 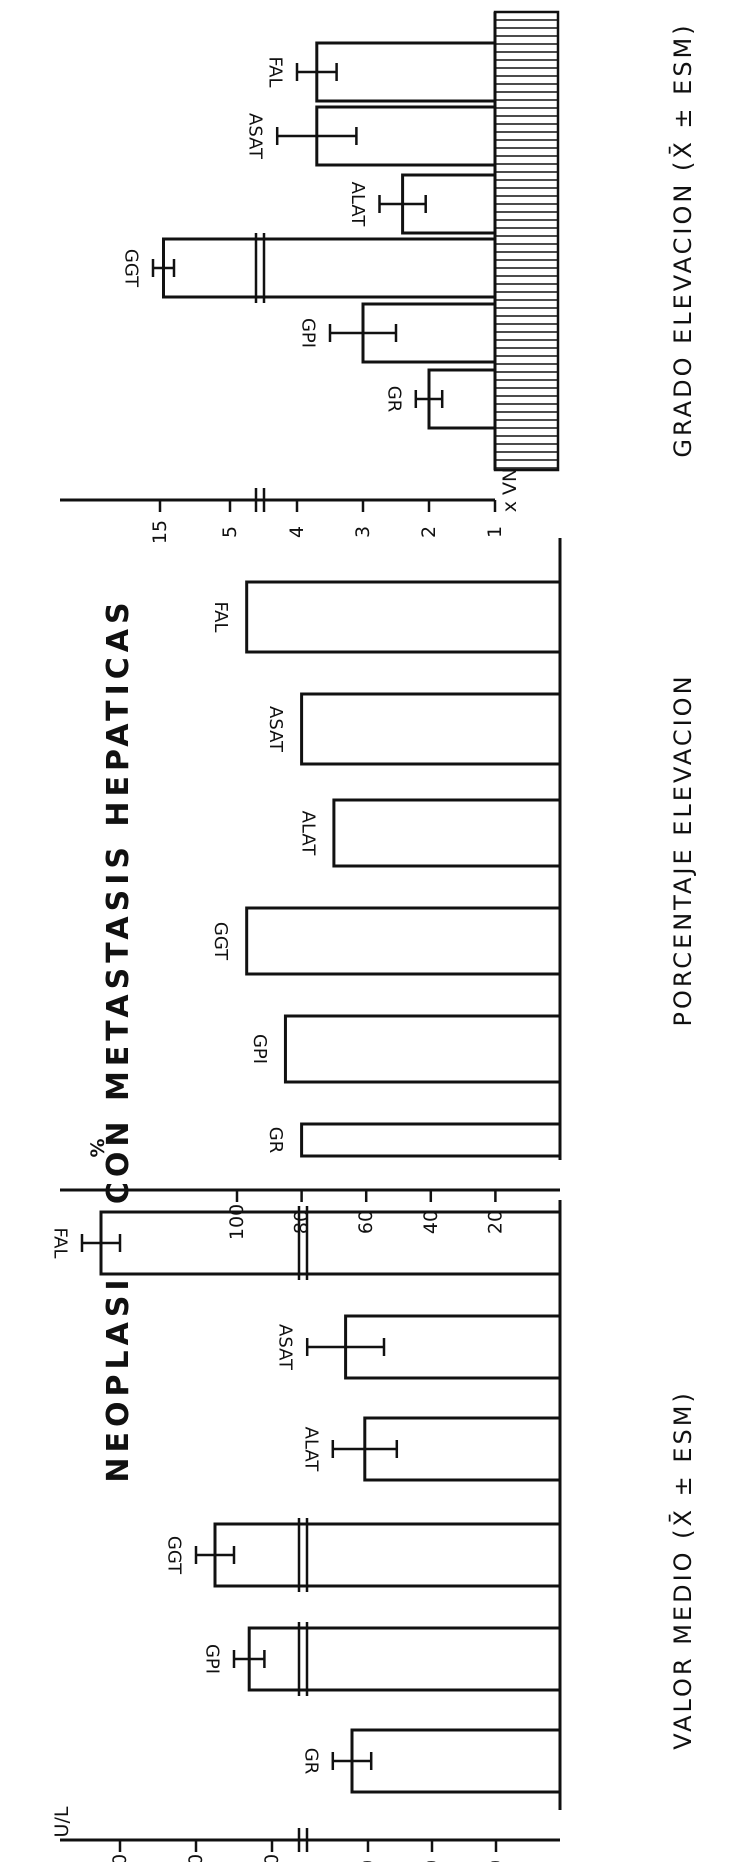 I want to click on panel-title: GRADO ELEVACION (X̄ ± ESM), so click(x=682, y=239).